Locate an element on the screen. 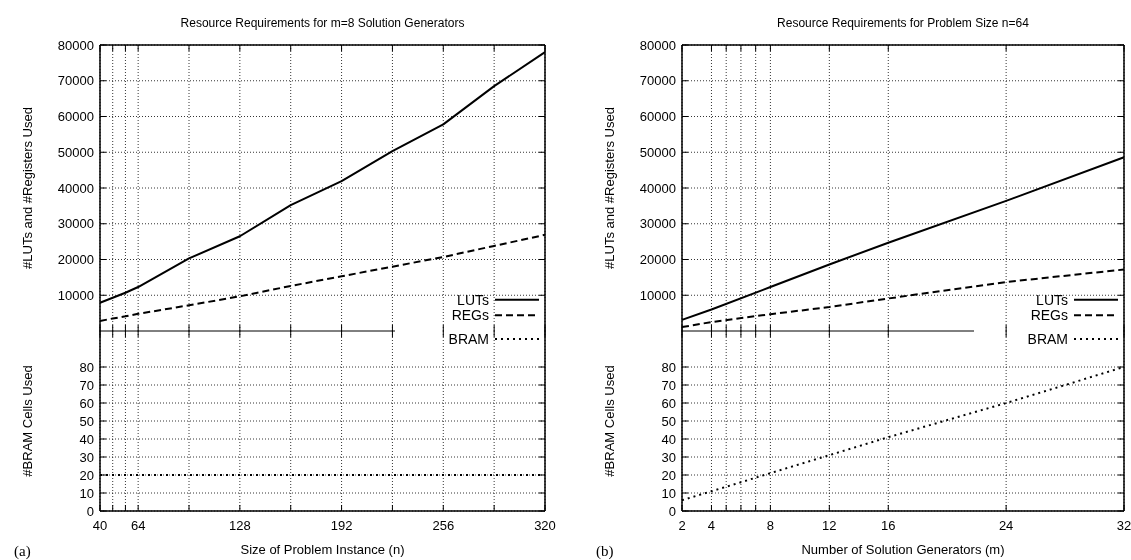 Image resolution: width=1131 pixels, height=560 pixels. x-axis-title: Number of Solution Generators (m) is located at coordinates (903, 549).